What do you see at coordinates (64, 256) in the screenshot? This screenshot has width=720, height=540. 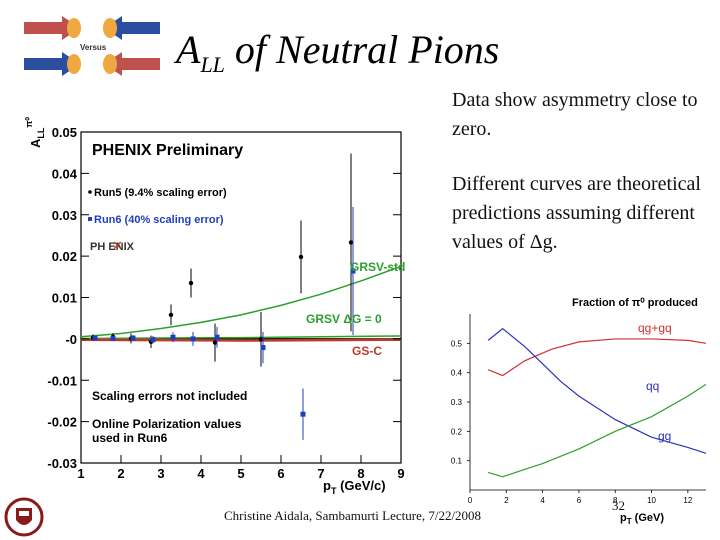 I see `main-ytick-label: 0.02` at bounding box center [64, 256].